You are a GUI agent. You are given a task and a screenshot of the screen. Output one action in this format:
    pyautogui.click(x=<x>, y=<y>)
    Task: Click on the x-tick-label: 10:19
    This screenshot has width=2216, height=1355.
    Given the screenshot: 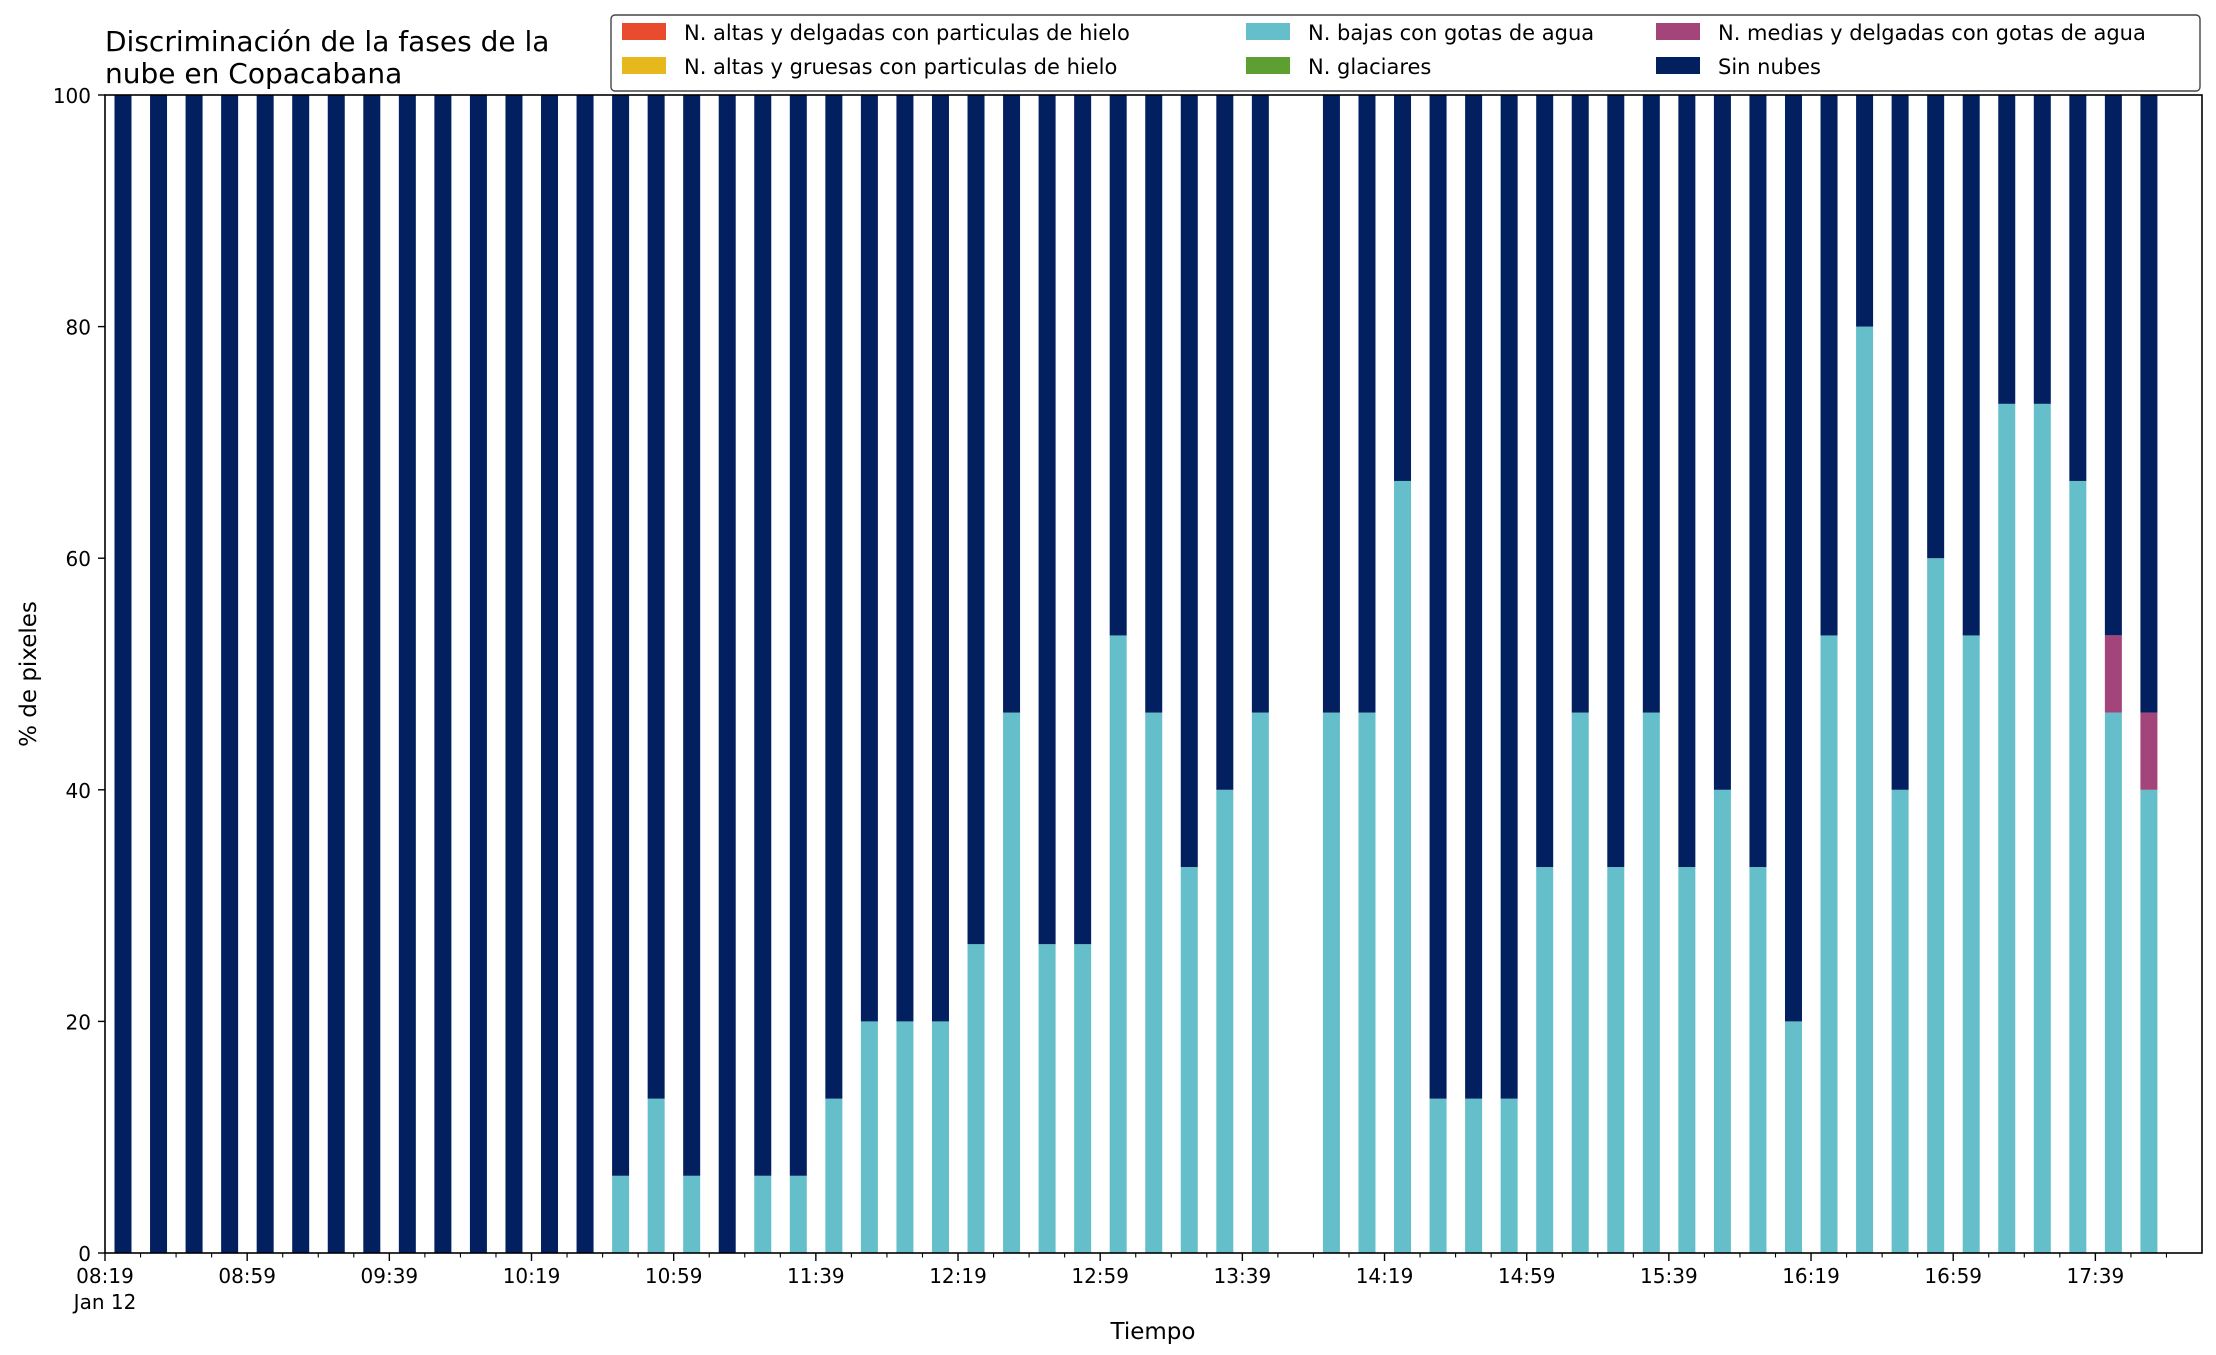 What is the action you would take?
    pyautogui.click(x=532, y=1276)
    